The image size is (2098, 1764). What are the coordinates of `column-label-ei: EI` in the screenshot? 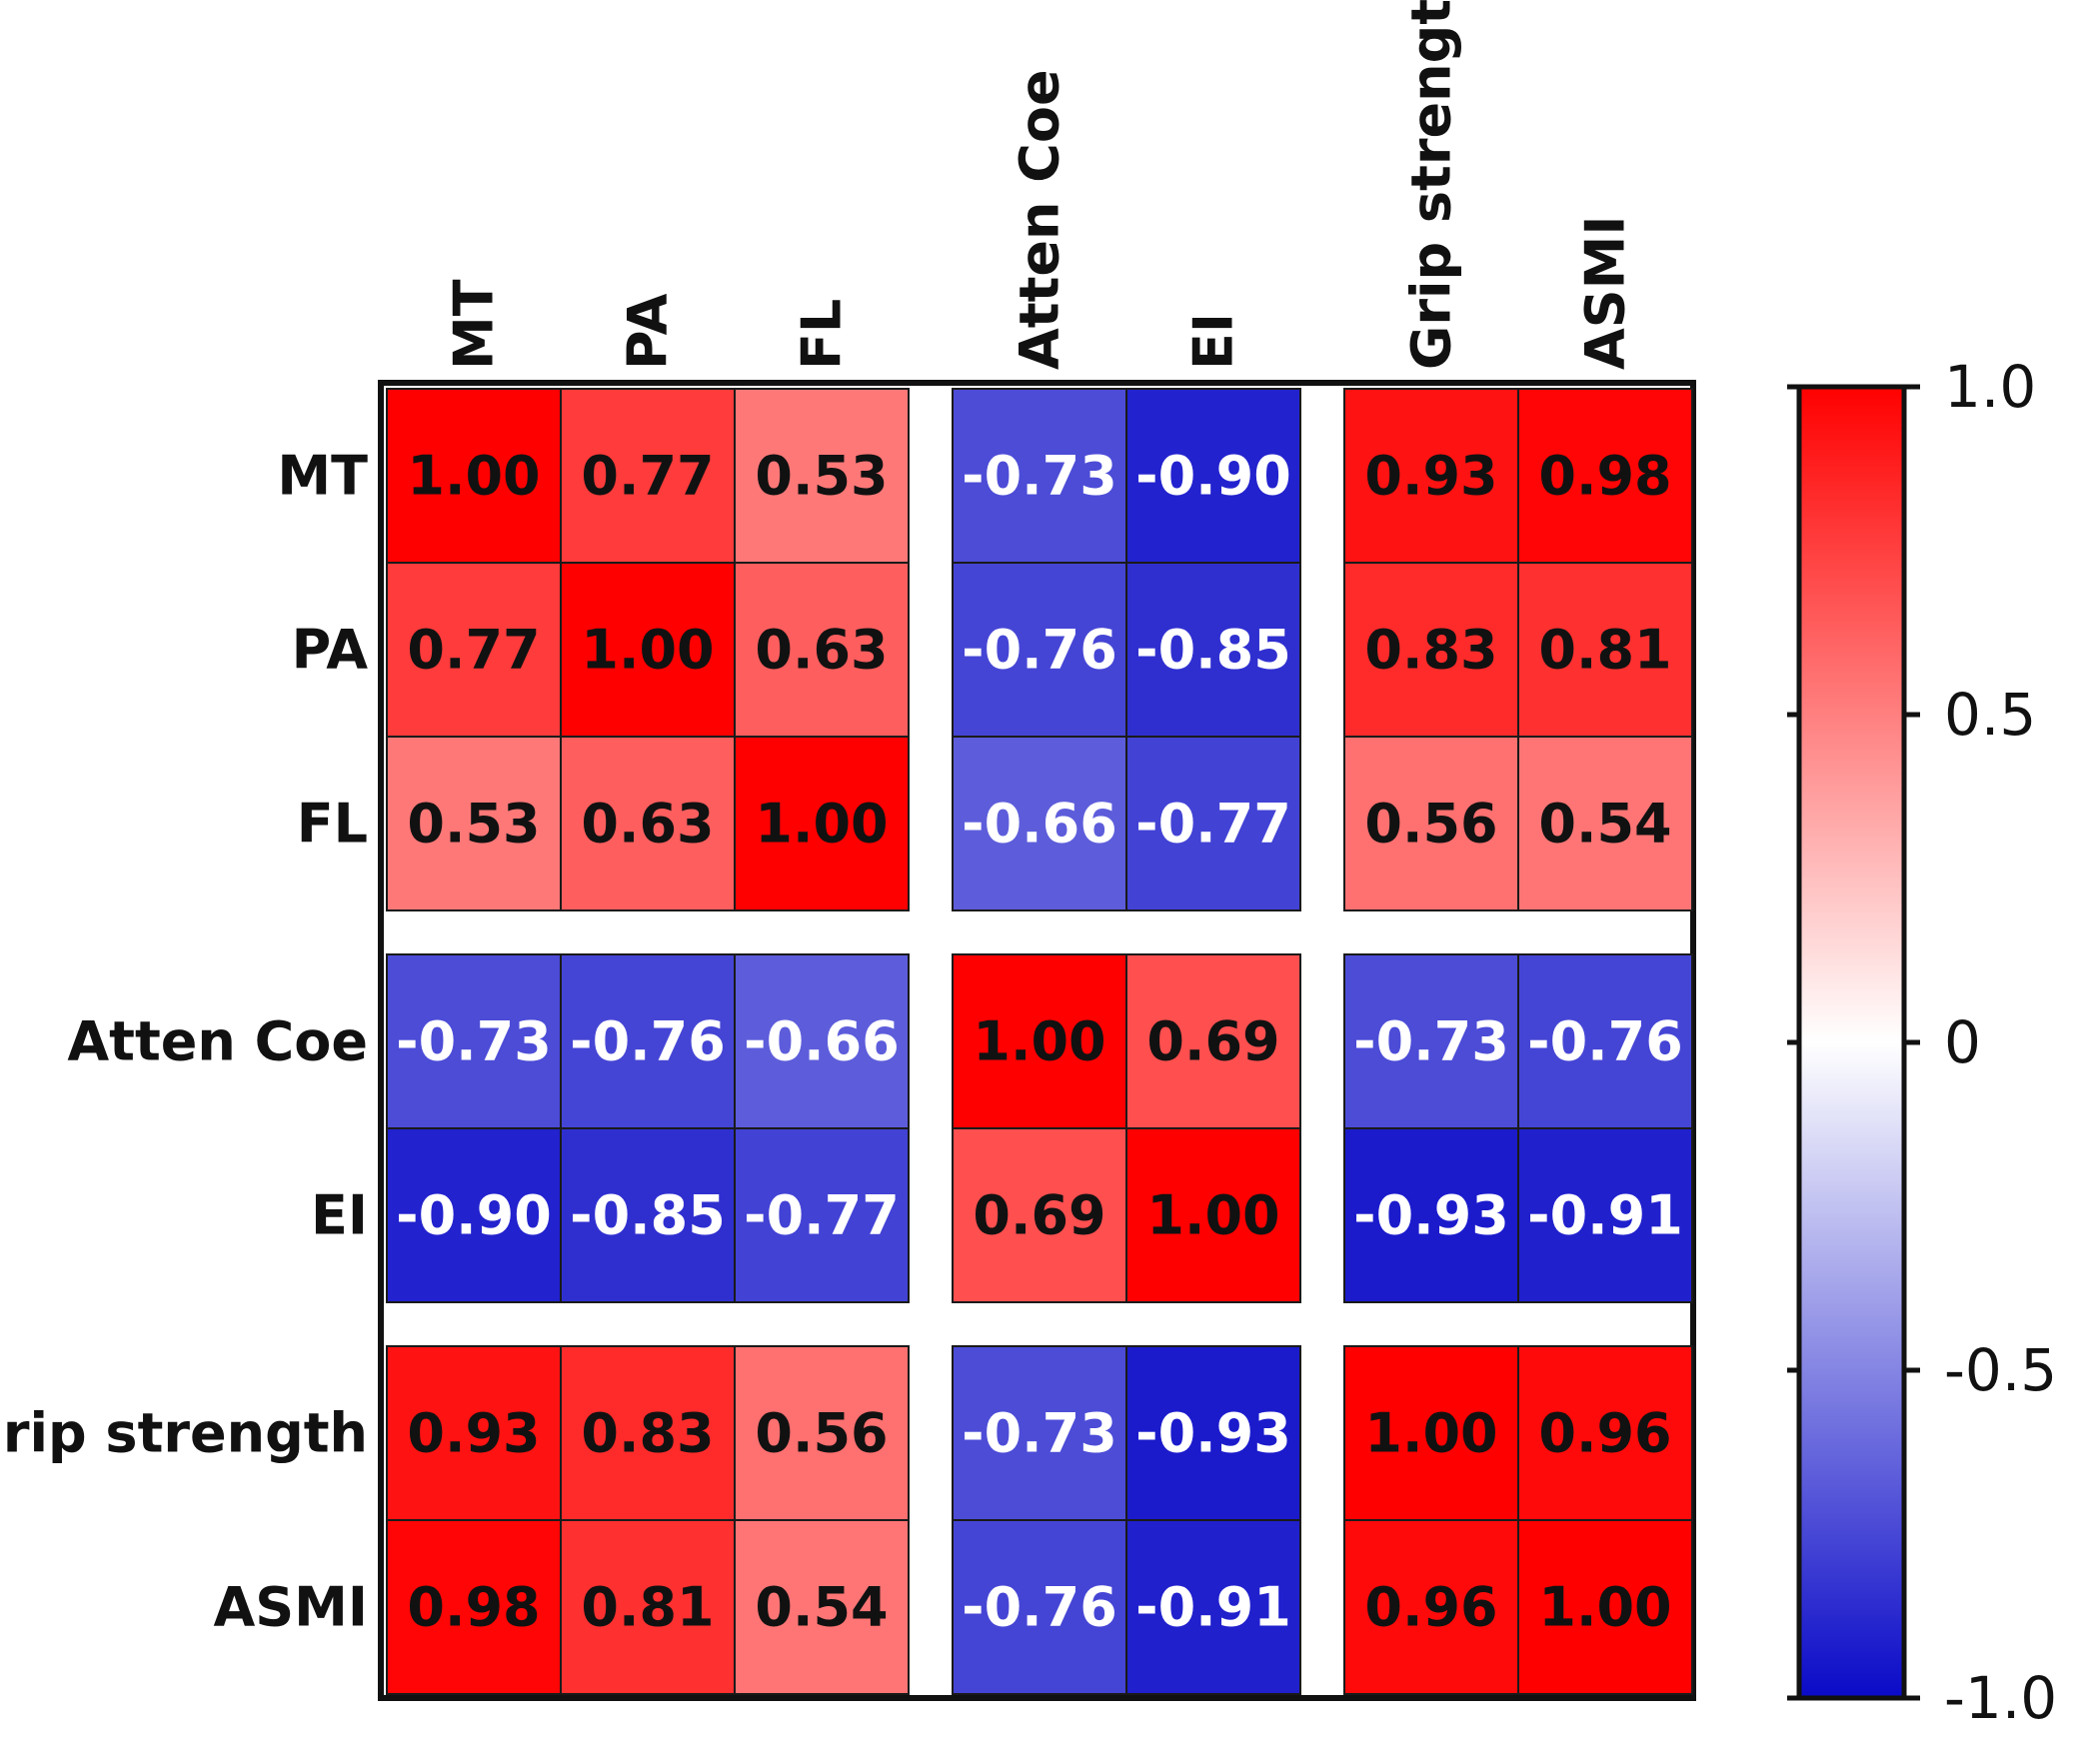 It's located at (1213, 342).